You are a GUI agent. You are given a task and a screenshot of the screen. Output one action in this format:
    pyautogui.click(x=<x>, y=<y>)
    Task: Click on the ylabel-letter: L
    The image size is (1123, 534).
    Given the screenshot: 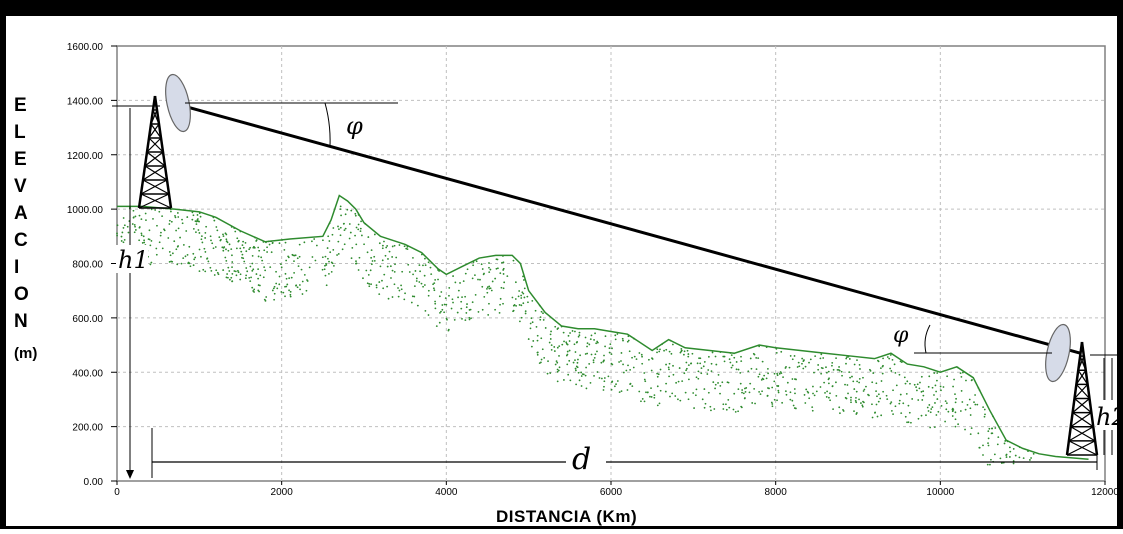 What is the action you would take?
    pyautogui.click(x=20, y=132)
    